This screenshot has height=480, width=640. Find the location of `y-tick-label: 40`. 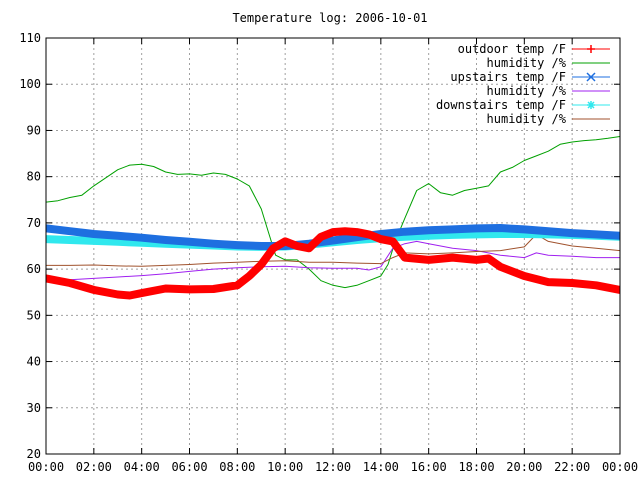

y-tick-label: 40 is located at coordinates (34, 362).